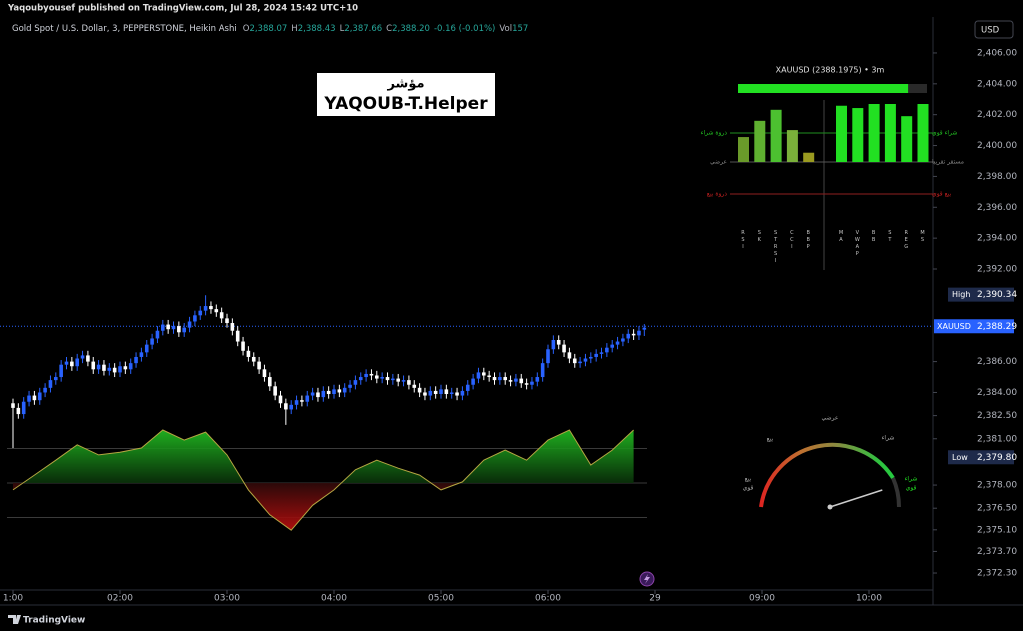 The image size is (1023, 631). What do you see at coordinates (997, 458) in the screenshot?
I see `low-marker-value: 2,379.80` at bounding box center [997, 458].